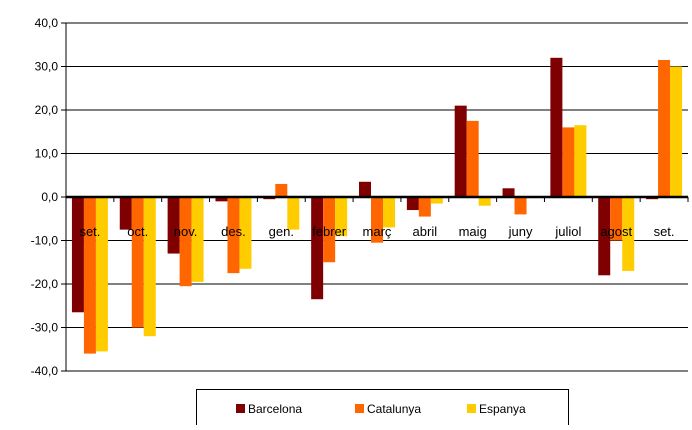  I want to click on legend: Barcelona Catalunya Espanya, so click(382, 407).